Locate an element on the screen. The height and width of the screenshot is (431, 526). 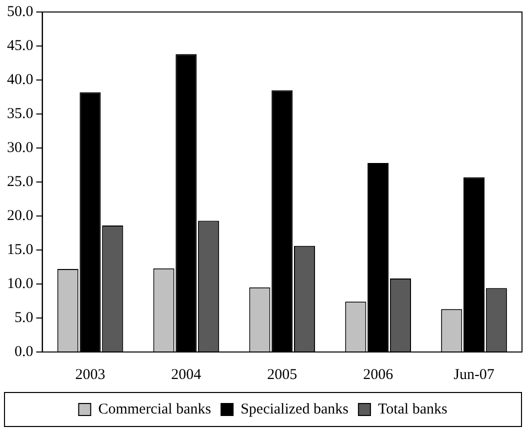
y-tick-label: 20.0 is located at coordinates (20, 216).